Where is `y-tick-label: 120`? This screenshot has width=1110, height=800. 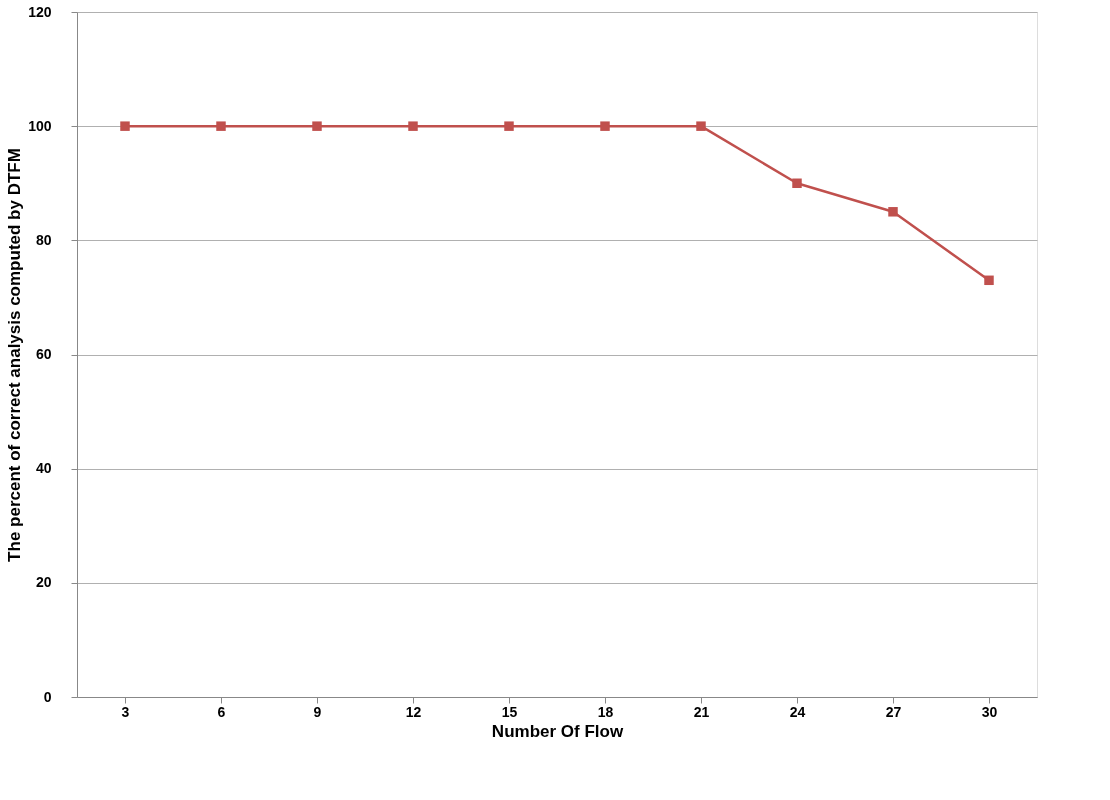 y-tick-label: 120 is located at coordinates (40, 11).